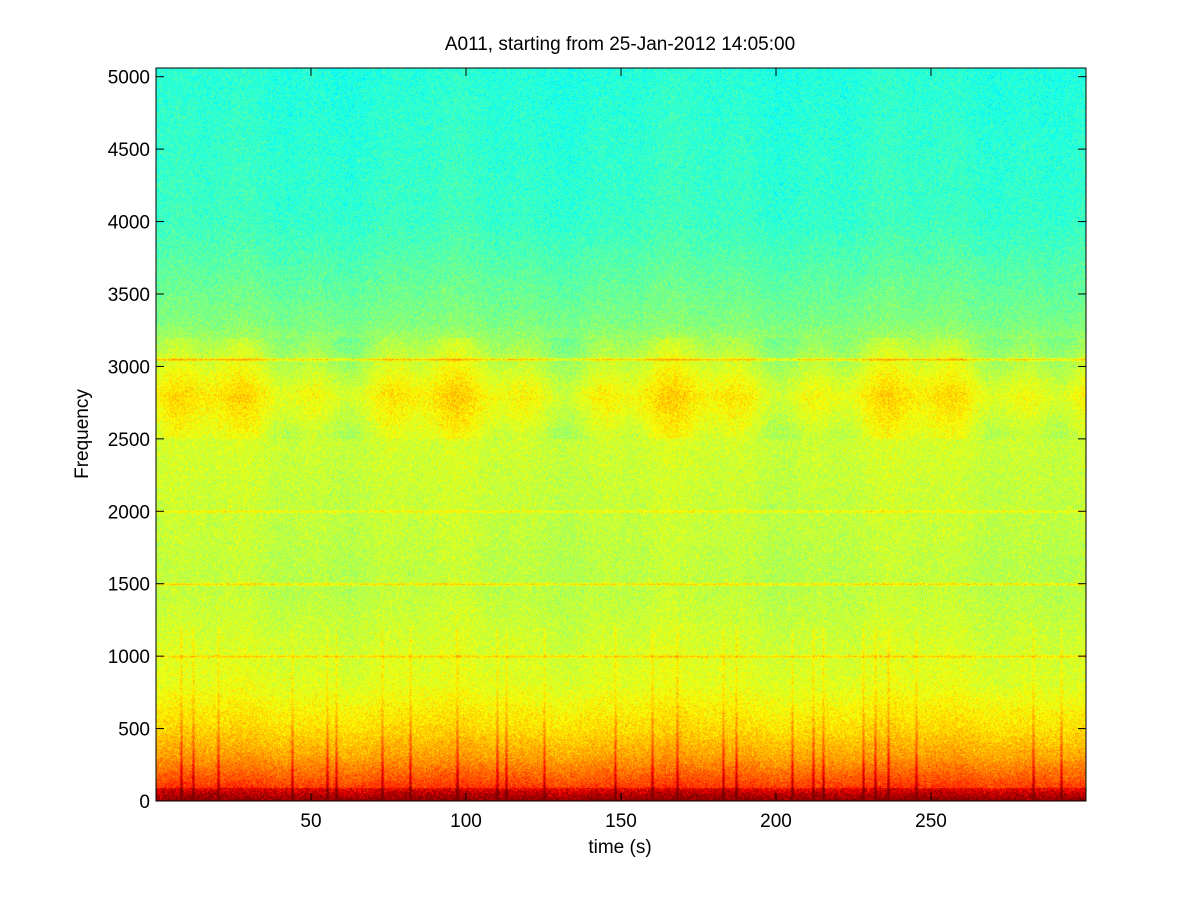  What do you see at coordinates (466, 821) in the screenshot?
I see `x-tick-label: 100` at bounding box center [466, 821].